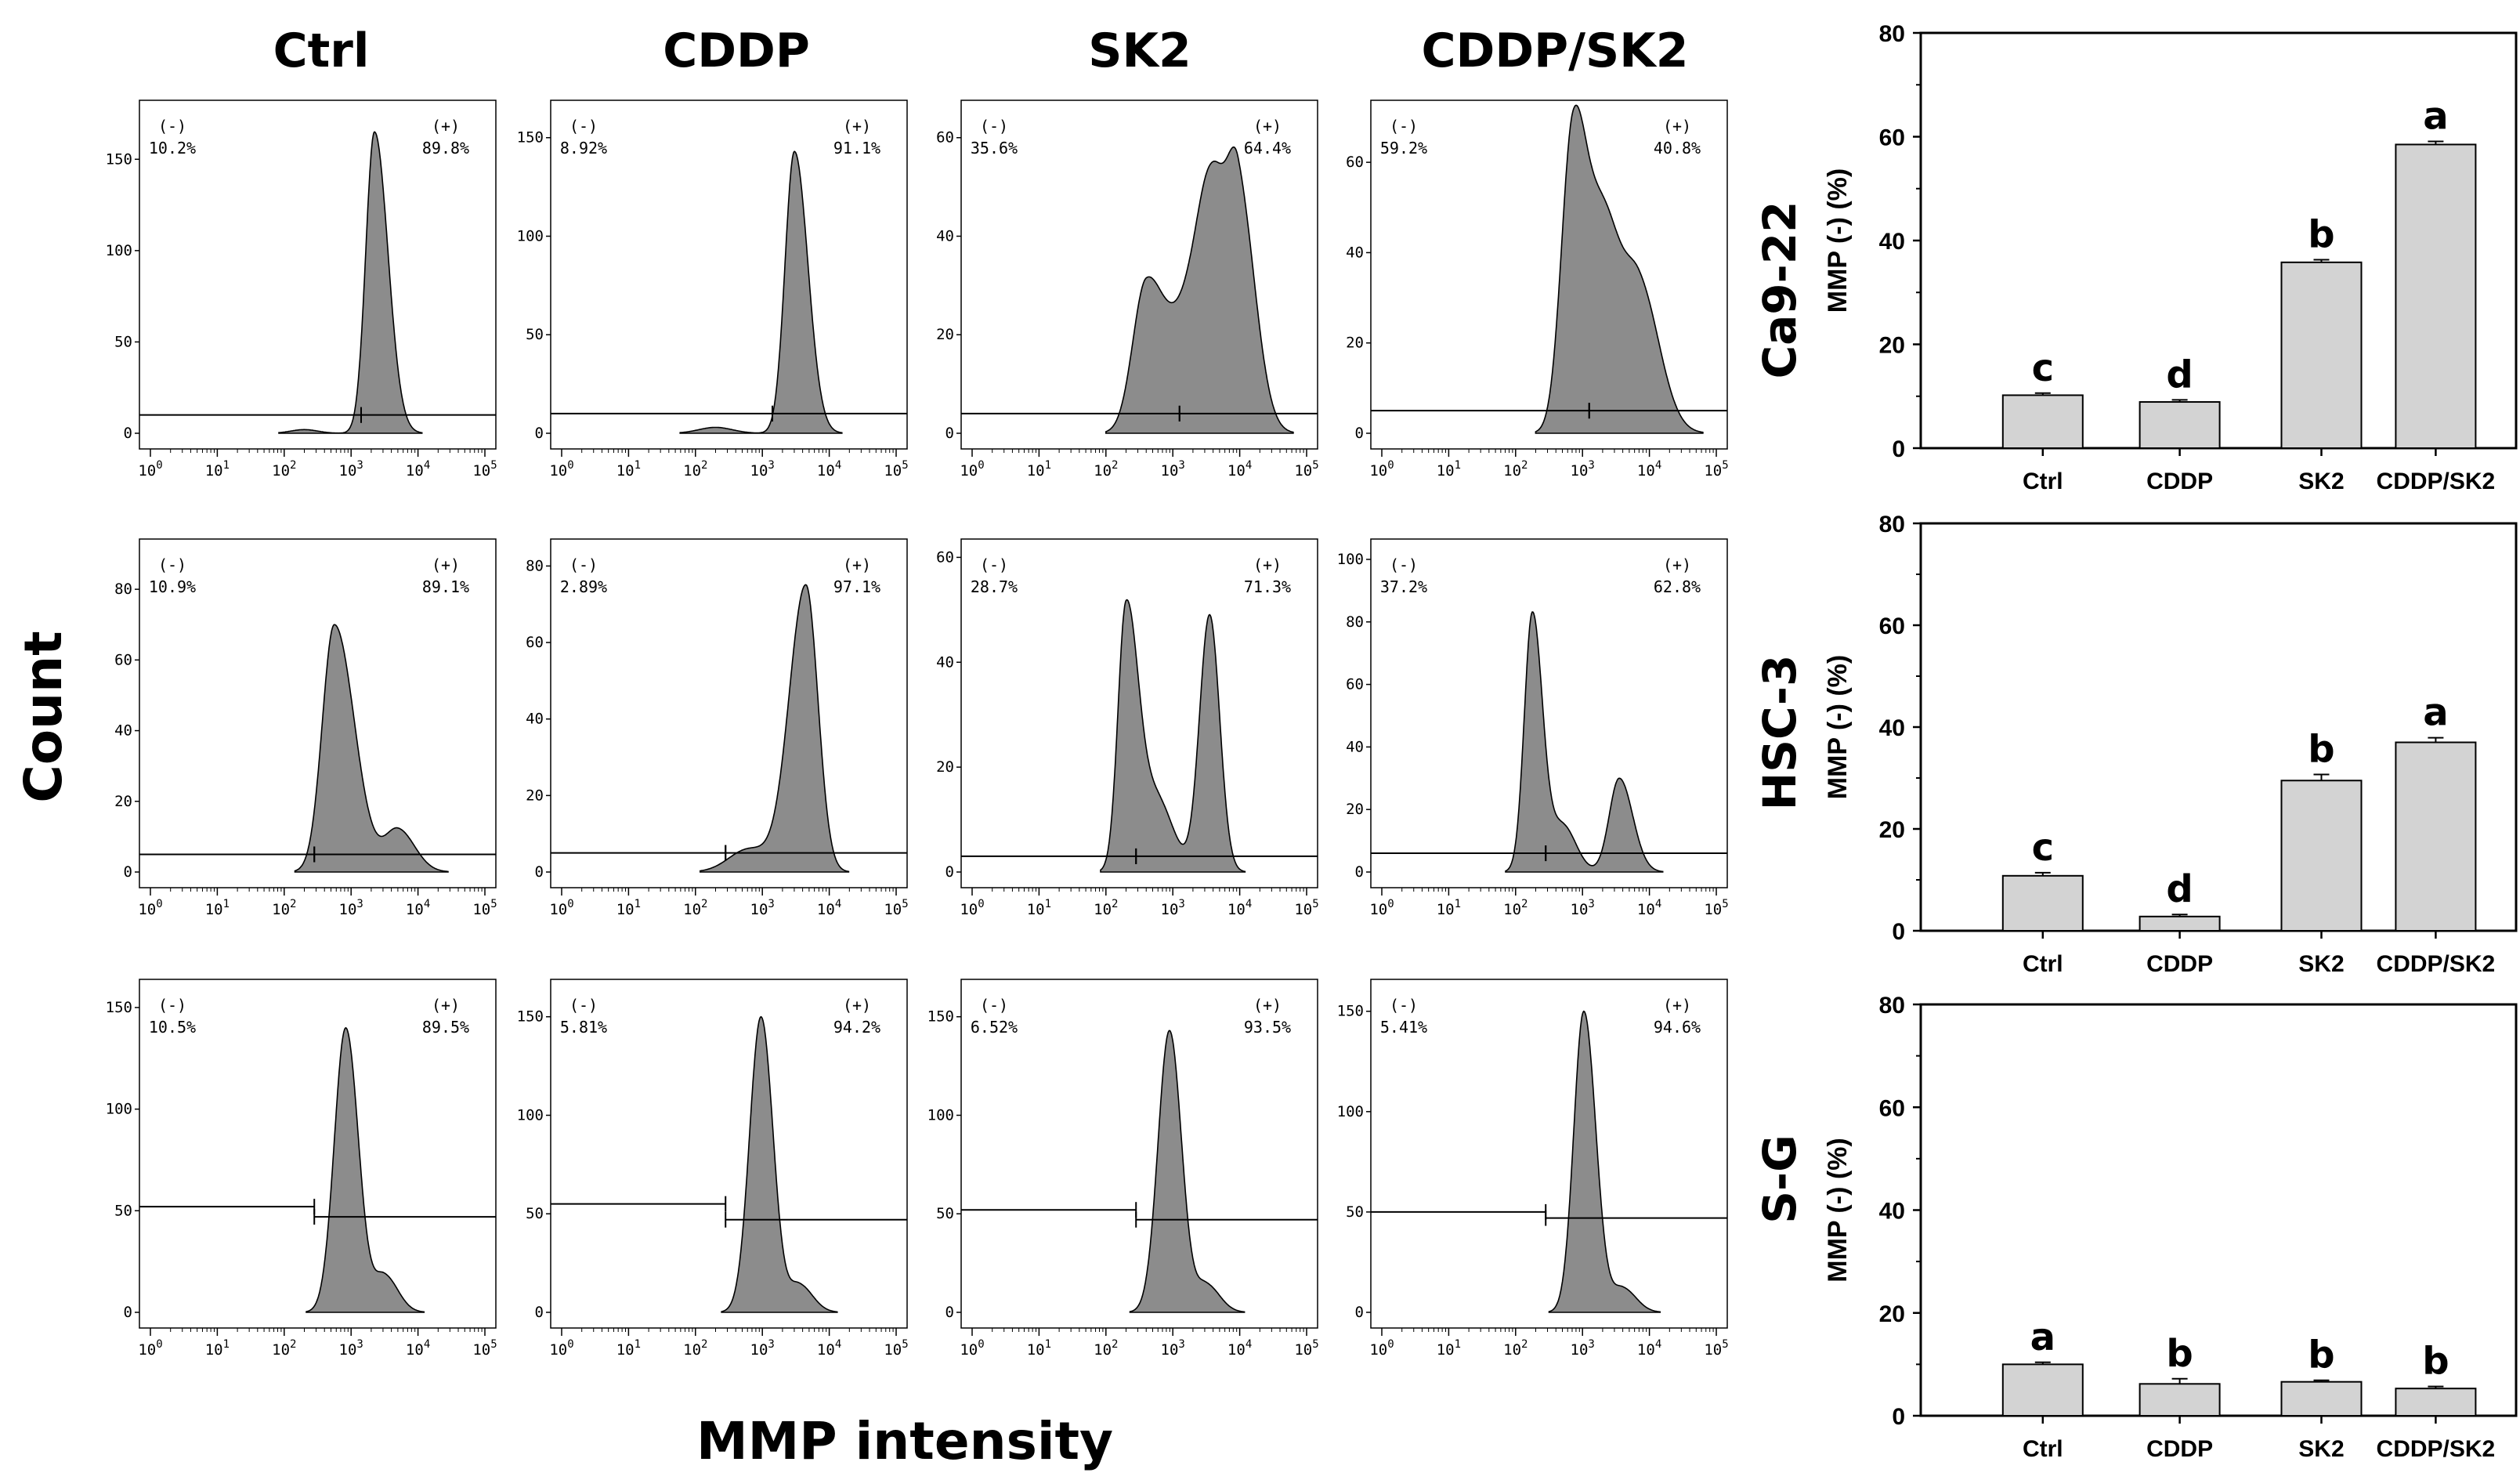 This screenshot has width=2520, height=1480. I want to click on bar-y-tick-label: 0, so click(1898, 449).